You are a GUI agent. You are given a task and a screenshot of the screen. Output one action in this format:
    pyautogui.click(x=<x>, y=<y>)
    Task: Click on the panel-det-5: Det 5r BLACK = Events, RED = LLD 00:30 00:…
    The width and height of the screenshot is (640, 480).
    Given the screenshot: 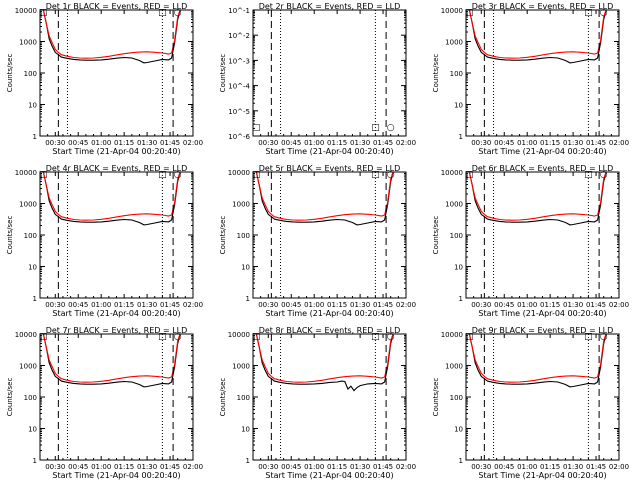 What is the action you would take?
    pyautogui.click(x=317, y=241)
    